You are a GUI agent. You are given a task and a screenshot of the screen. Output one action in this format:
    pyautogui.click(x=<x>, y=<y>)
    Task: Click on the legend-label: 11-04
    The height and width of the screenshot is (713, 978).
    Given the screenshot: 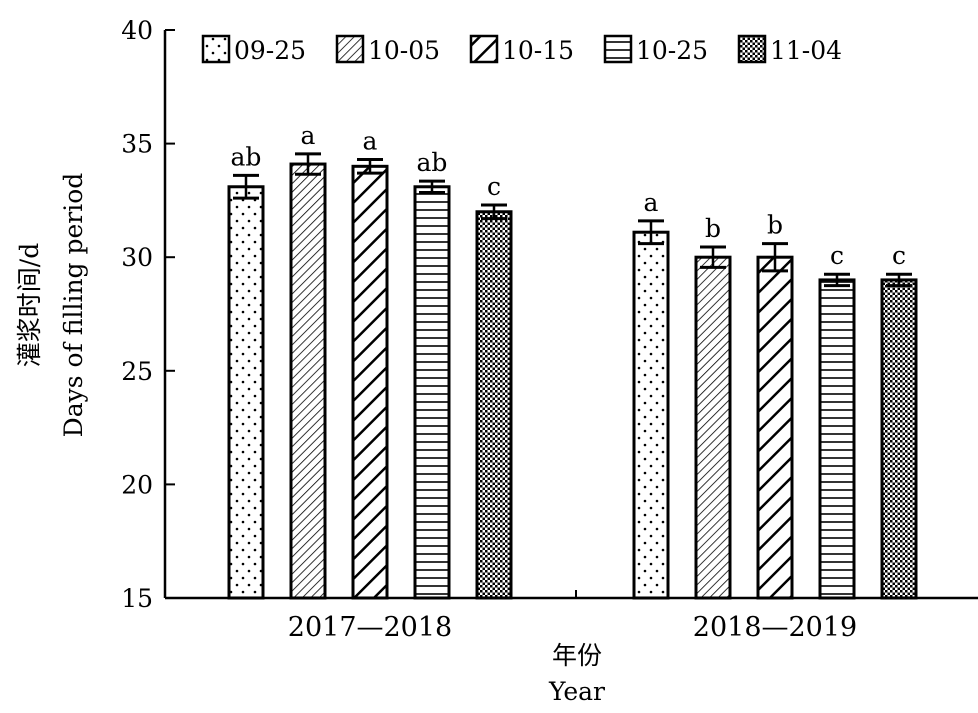 What is the action you would take?
    pyautogui.click(x=806, y=50)
    